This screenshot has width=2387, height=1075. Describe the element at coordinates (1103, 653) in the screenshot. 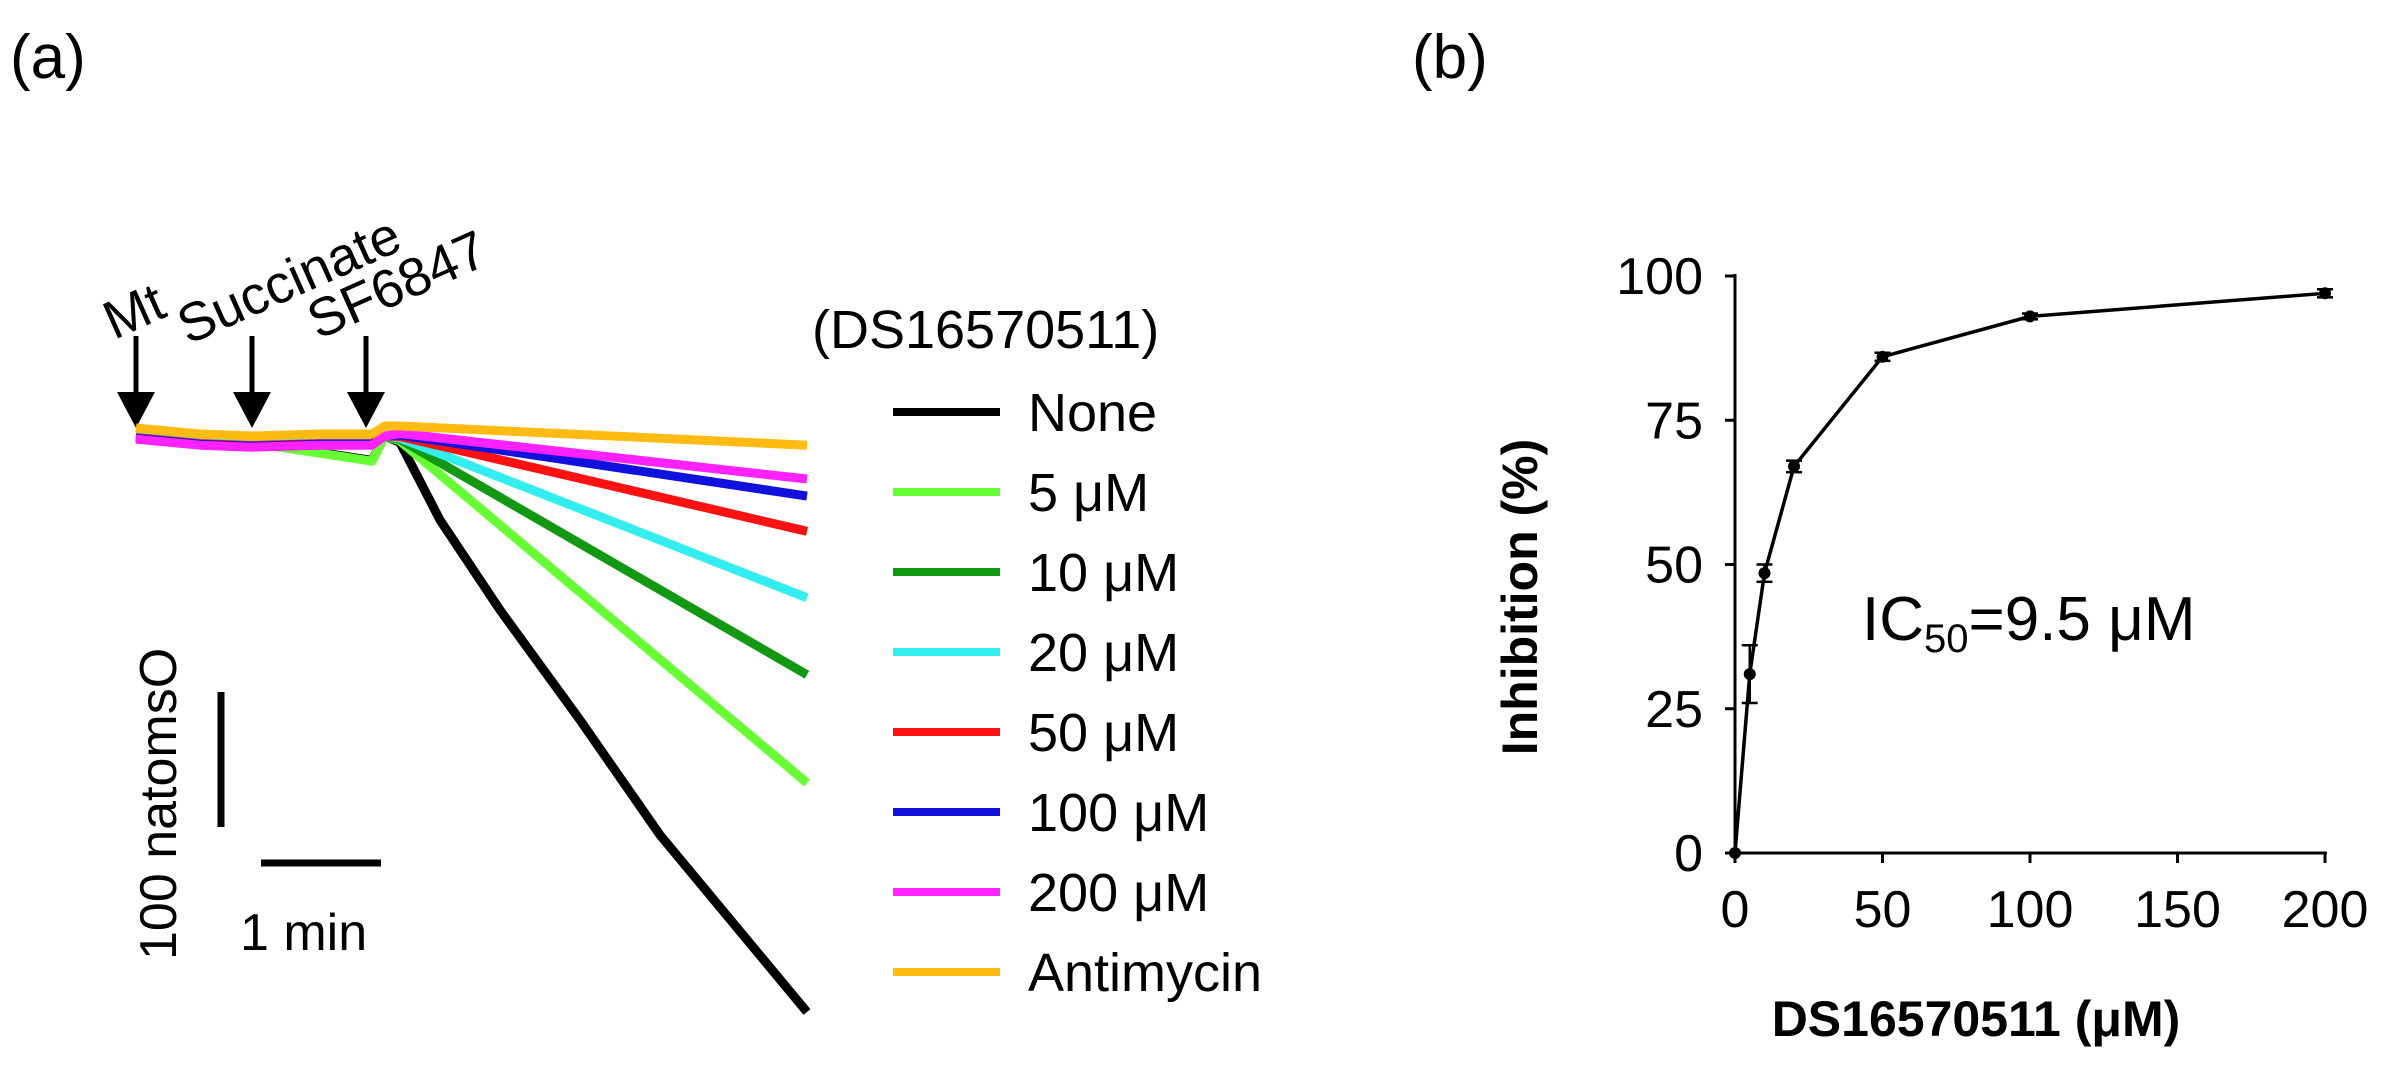

I see `legend-entry-label: 20 μM` at that location.